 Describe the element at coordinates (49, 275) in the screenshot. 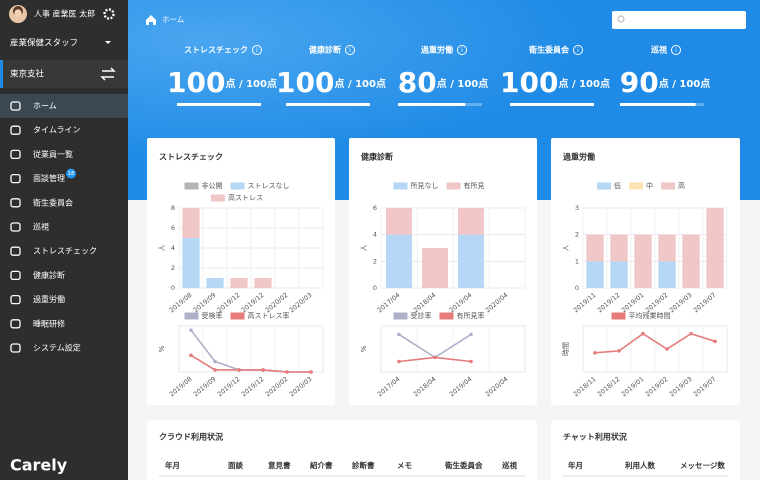

I see `menu-item: 健康診断` at that location.